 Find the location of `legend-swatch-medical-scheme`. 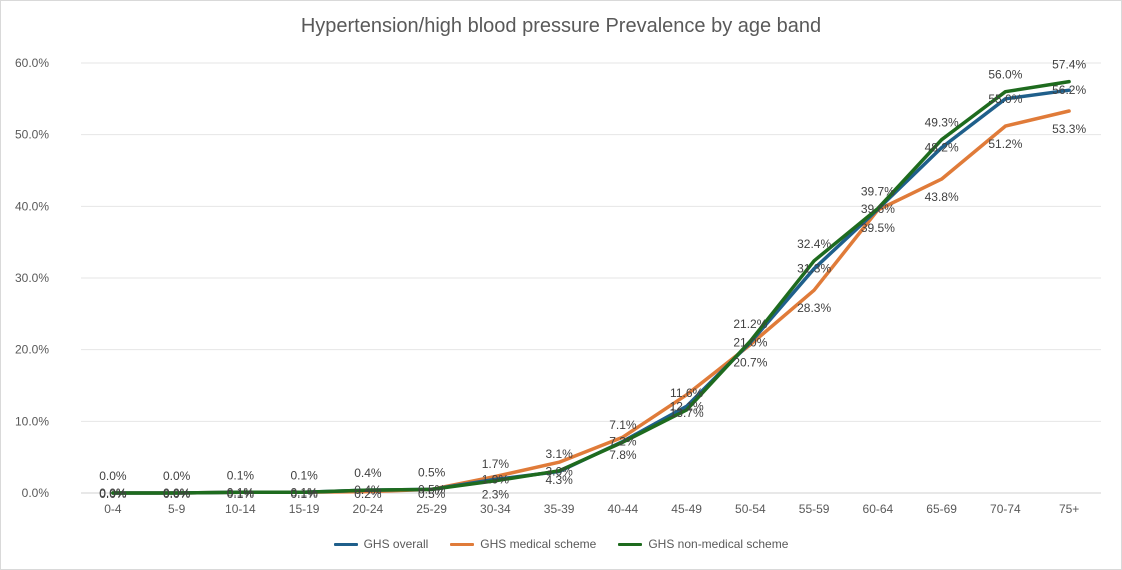

legend-swatch-medical-scheme is located at coordinates (462, 544).